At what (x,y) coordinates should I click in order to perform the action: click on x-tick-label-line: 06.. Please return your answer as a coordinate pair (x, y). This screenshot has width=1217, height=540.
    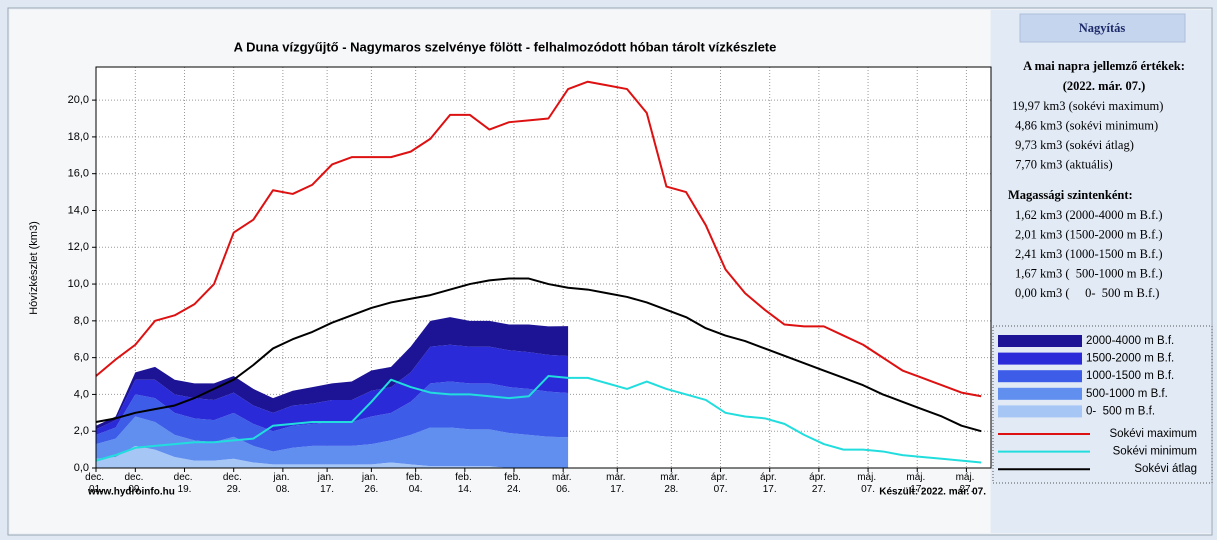
    Looking at the image, I should click on (563, 489).